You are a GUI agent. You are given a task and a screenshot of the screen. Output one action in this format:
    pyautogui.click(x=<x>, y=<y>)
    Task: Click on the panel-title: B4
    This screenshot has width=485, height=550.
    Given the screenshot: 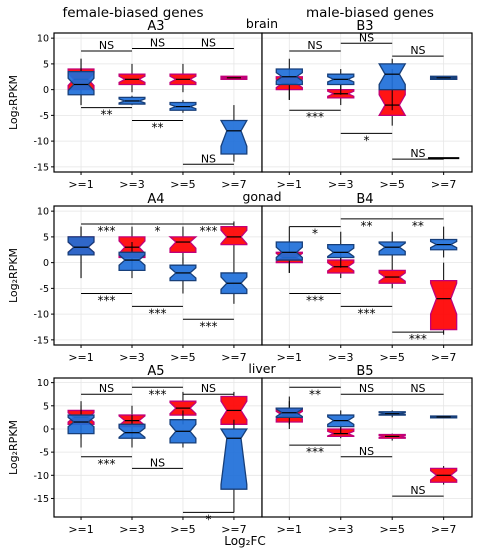 What is the action you would take?
    pyautogui.click(x=364, y=199)
    